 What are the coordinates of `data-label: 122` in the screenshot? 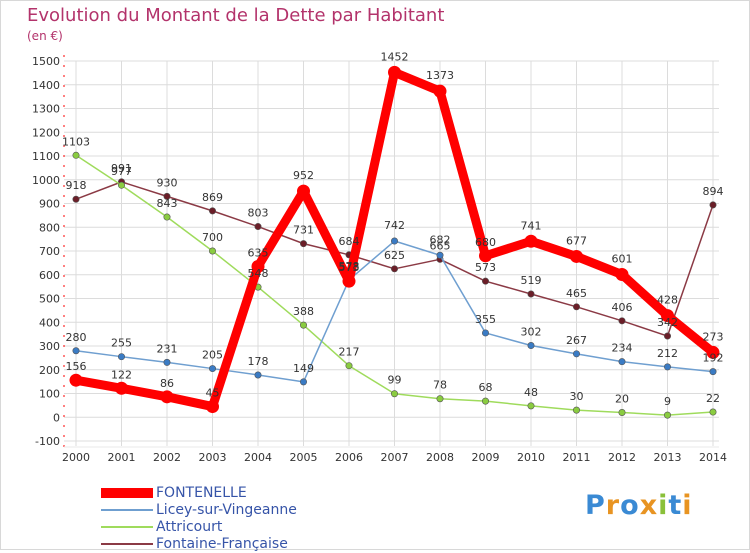 It's located at (121, 374).